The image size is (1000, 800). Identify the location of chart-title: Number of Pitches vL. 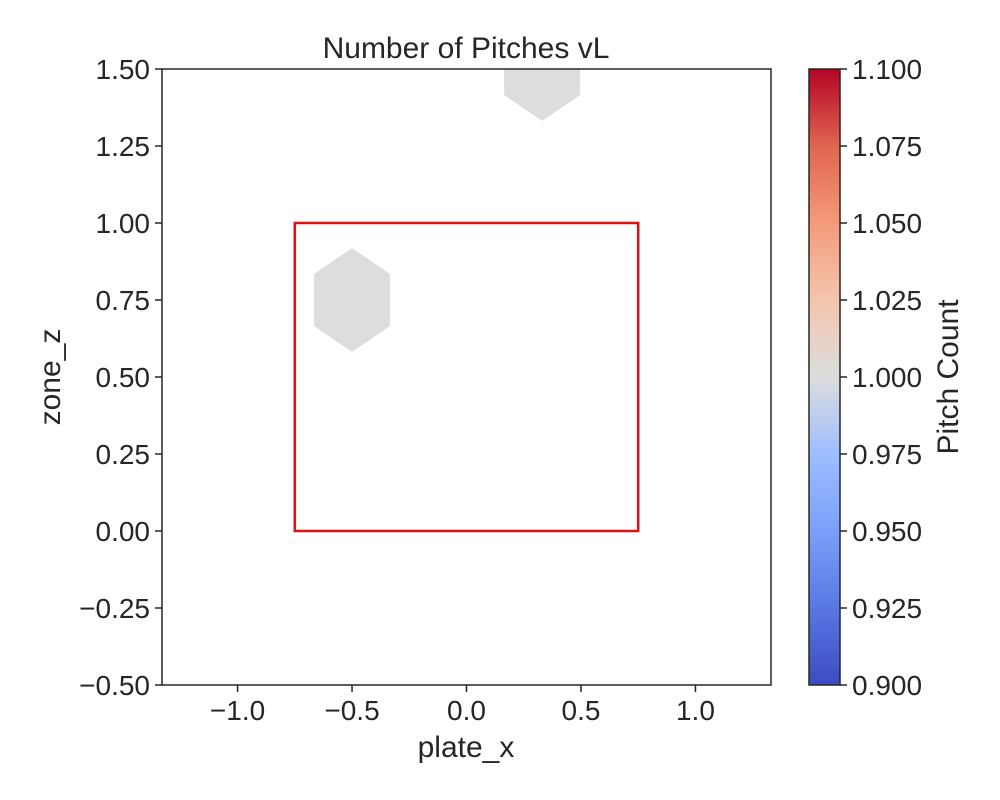
(466, 48).